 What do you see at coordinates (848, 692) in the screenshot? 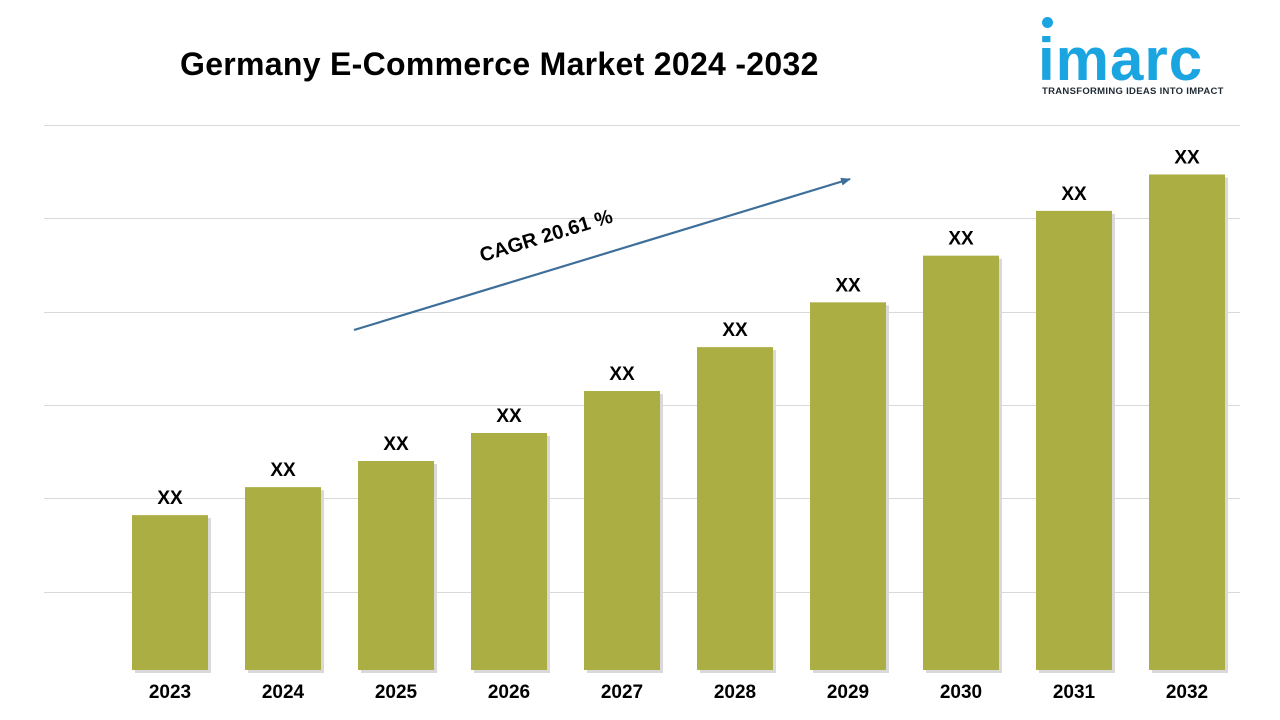
I see `x-tick-label-2029: 2029` at bounding box center [848, 692].